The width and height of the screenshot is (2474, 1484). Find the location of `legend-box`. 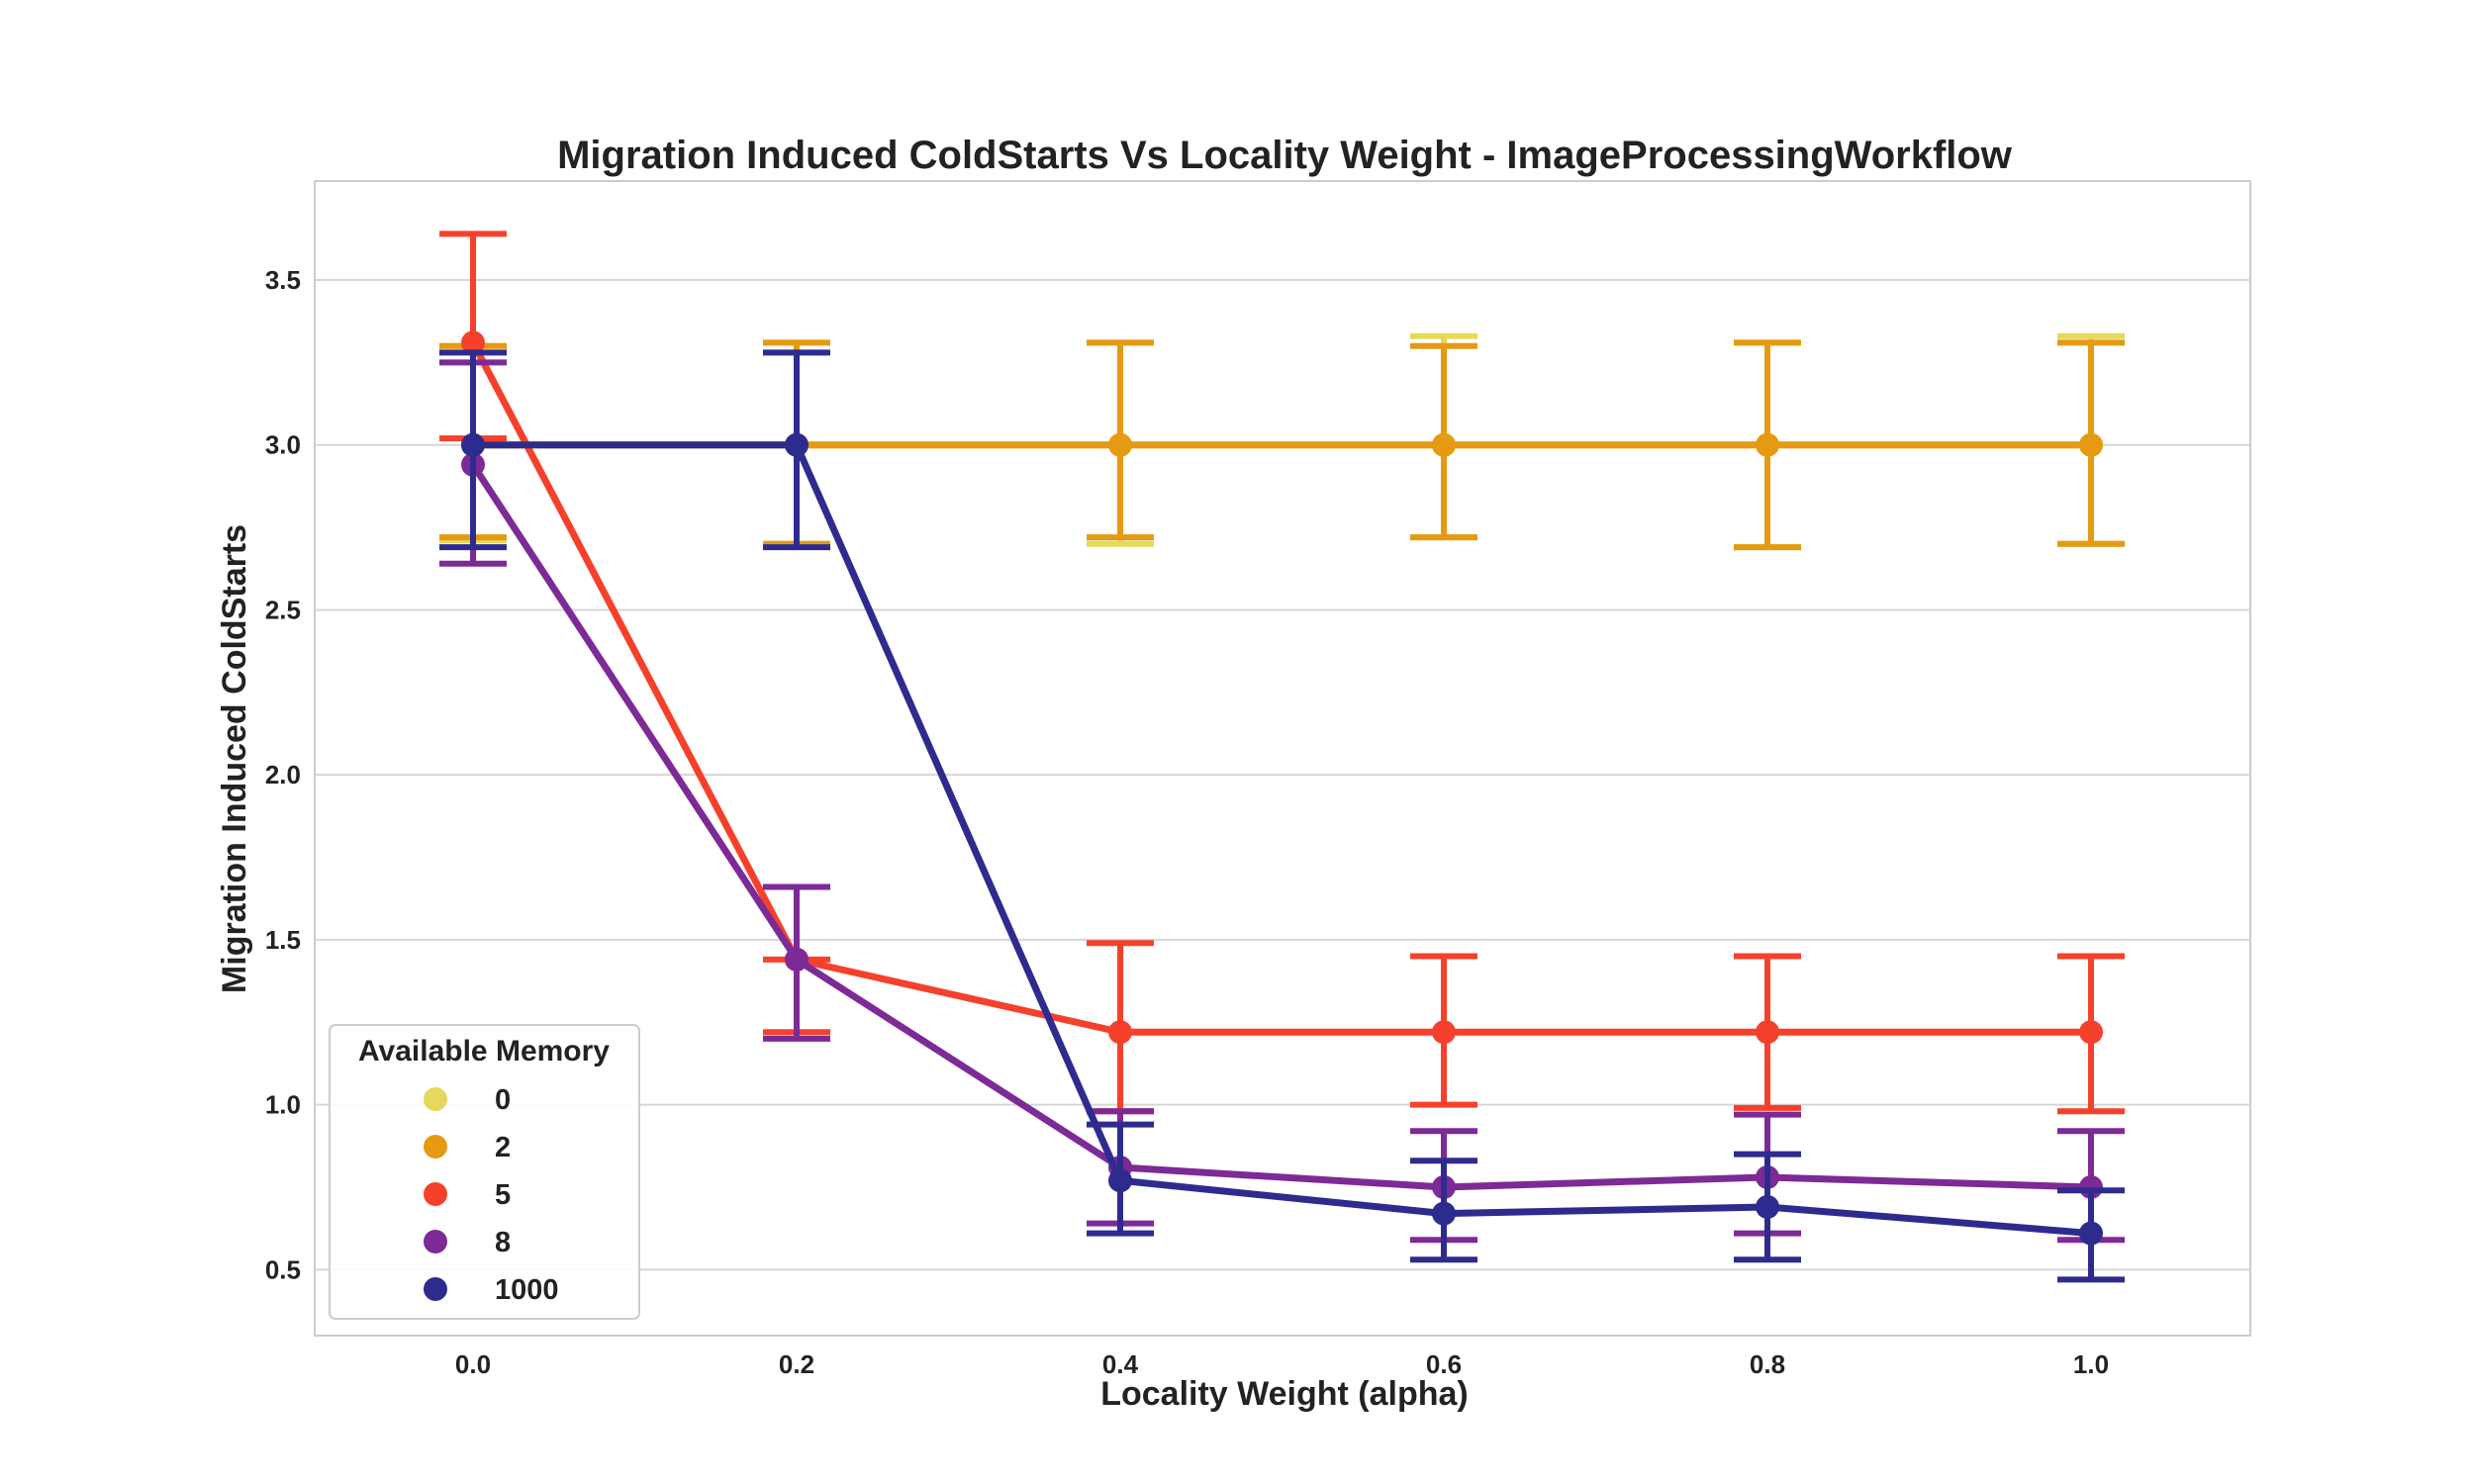

legend-box is located at coordinates (484, 1172).